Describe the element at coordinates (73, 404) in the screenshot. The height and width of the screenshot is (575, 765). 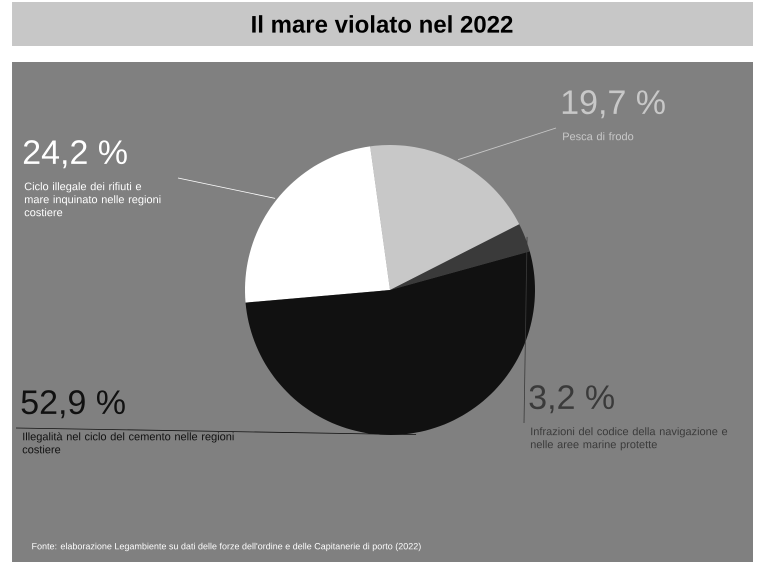
I see `data-label: 52,9 %` at that location.